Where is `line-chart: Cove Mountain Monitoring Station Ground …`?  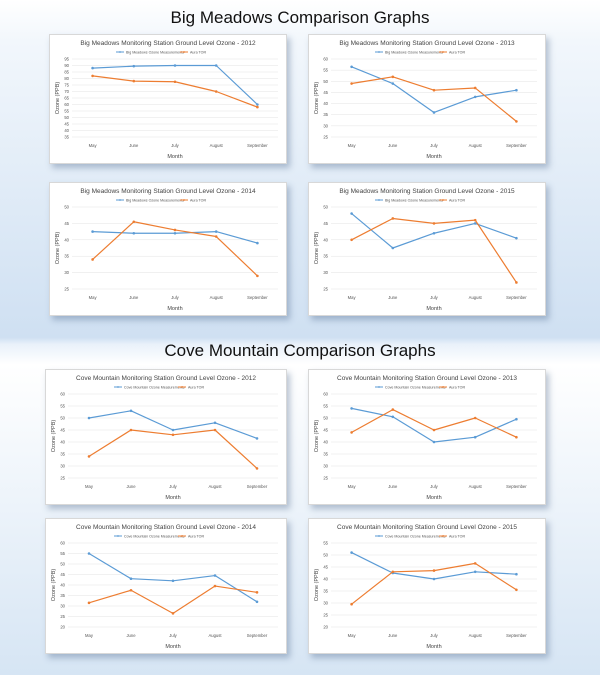
line-chart: Cove Mountain Monitoring Station Ground … is located at coordinates (164, 587).